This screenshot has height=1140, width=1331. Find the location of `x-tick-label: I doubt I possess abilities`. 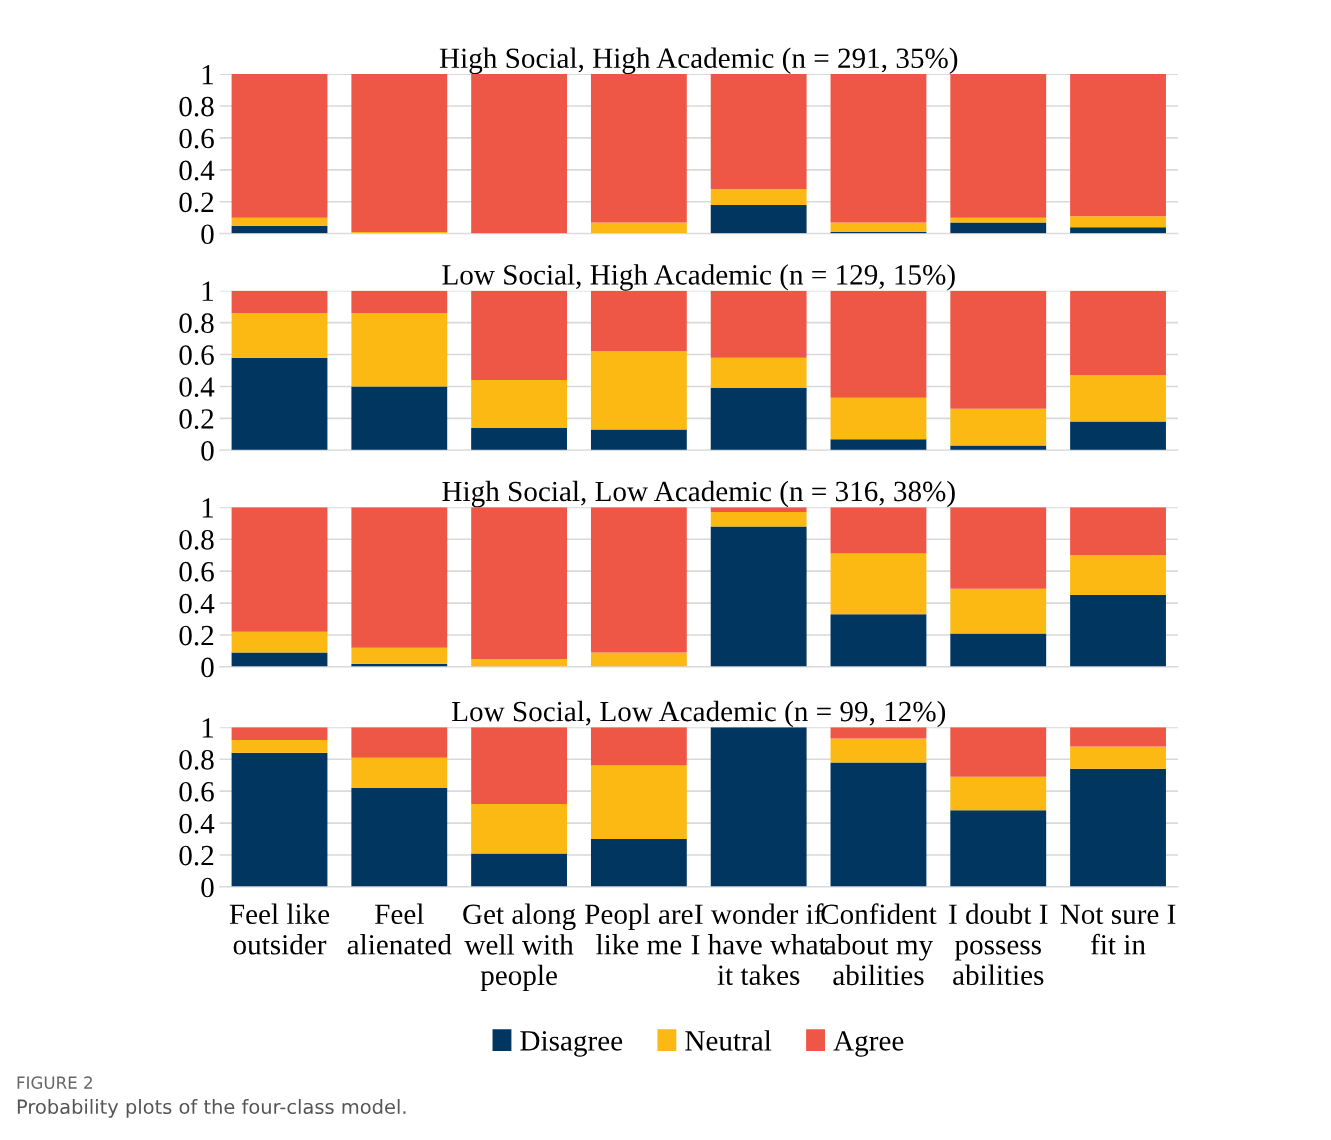

x-tick-label: I doubt I possess abilities is located at coordinates (998, 944).